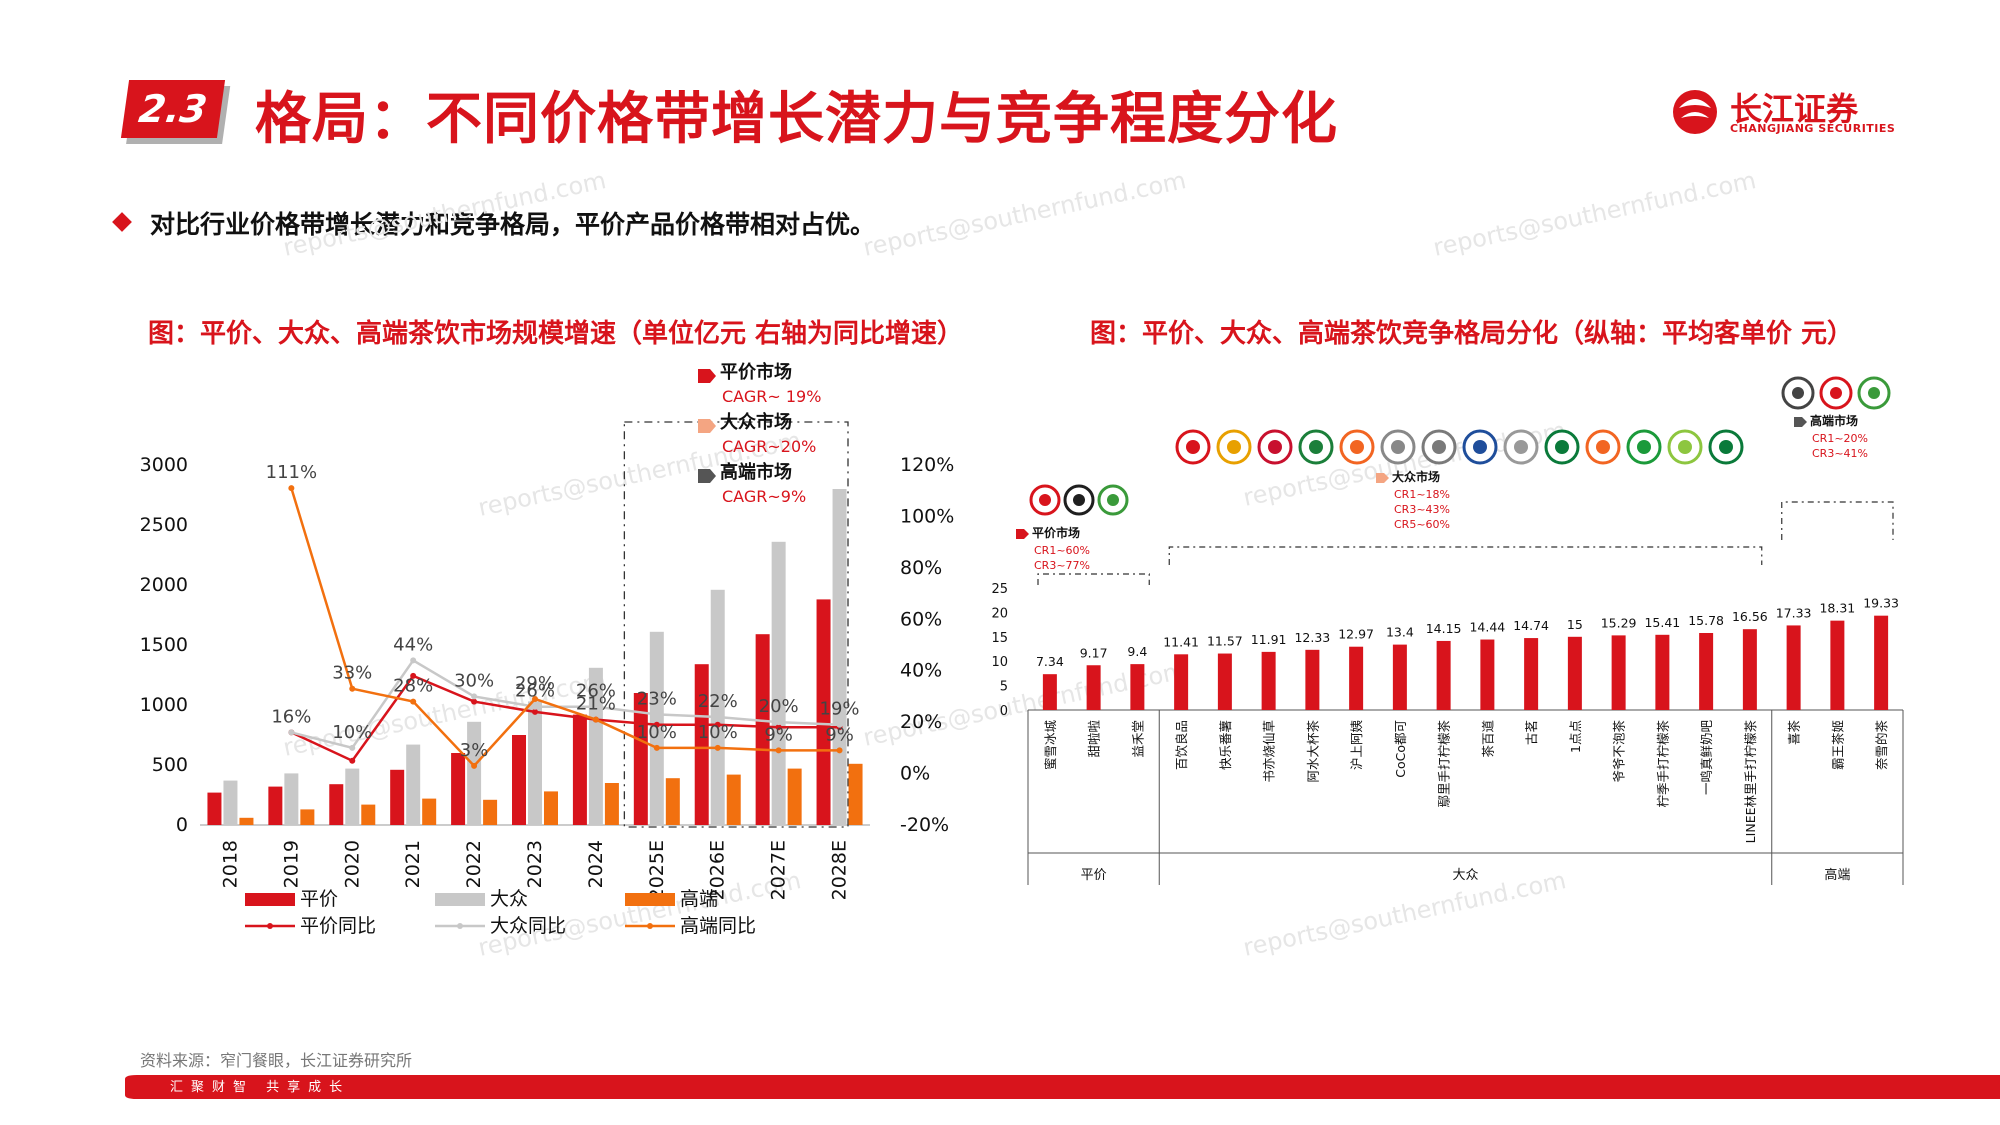  I want to click on legend-label: 高端, so click(699, 899).